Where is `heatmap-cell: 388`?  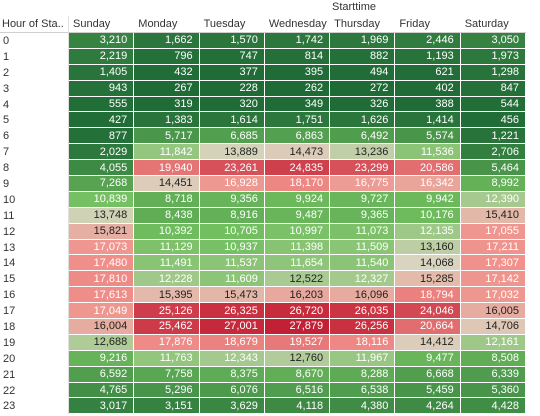 heatmap-cell: 388 is located at coordinates (428, 104).